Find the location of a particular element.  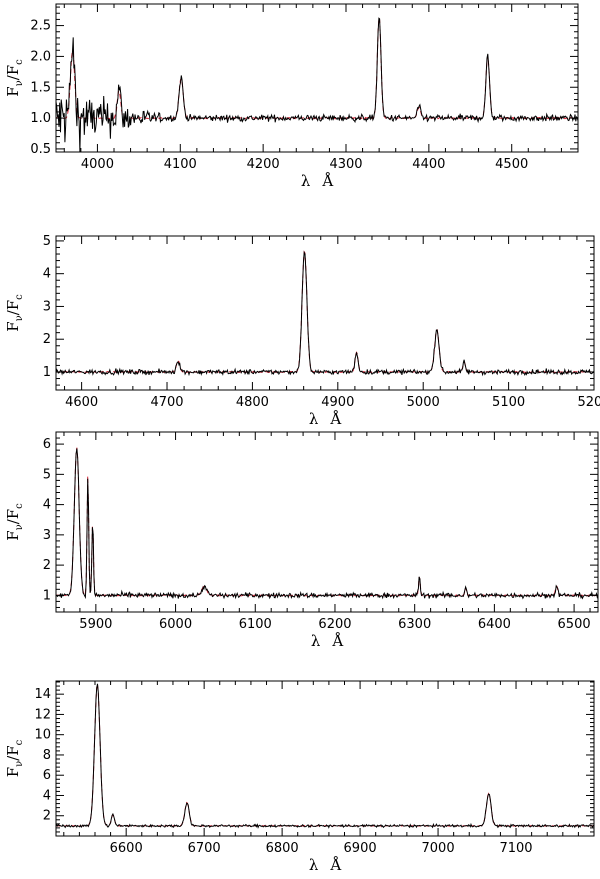

plot-frame is located at coordinates (317, 78).